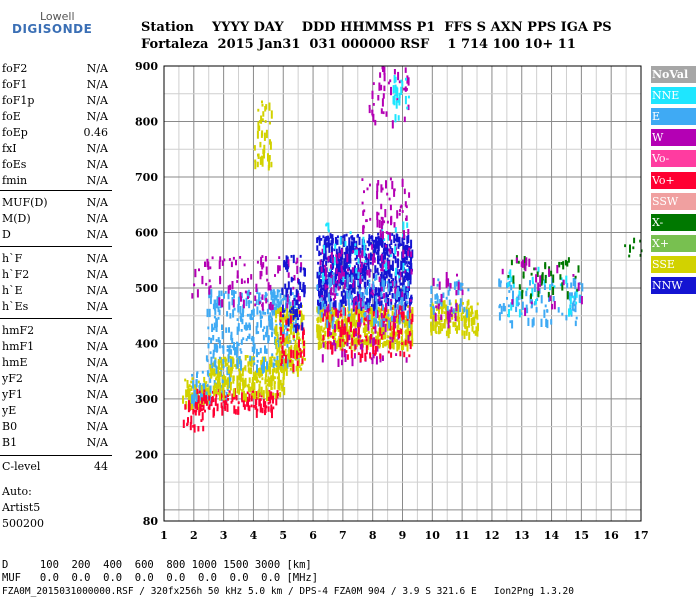 The width and height of the screenshot is (700, 600). What do you see at coordinates (97, 306) in the screenshot?
I see `param-value: N/A` at bounding box center [97, 306].